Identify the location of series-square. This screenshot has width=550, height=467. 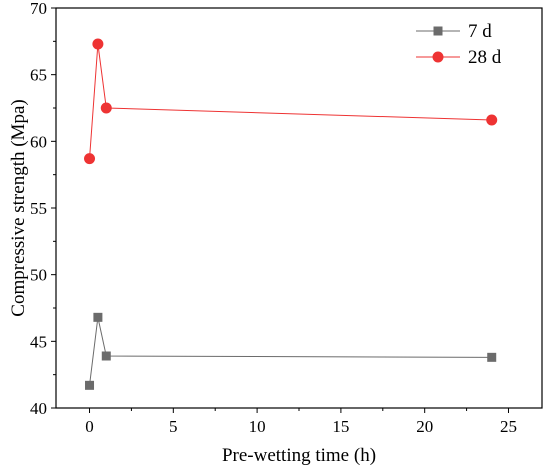
(291, 351).